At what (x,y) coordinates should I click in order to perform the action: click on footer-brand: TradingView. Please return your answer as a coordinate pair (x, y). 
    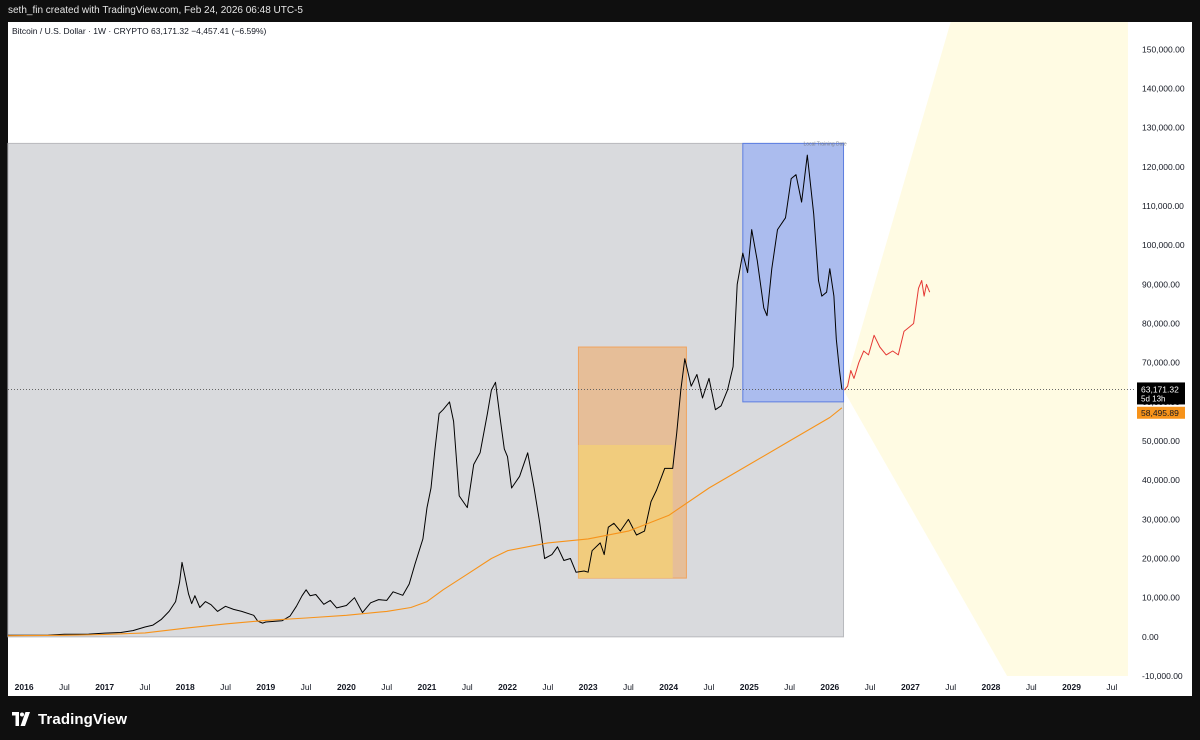
    Looking at the image, I should click on (68, 719).